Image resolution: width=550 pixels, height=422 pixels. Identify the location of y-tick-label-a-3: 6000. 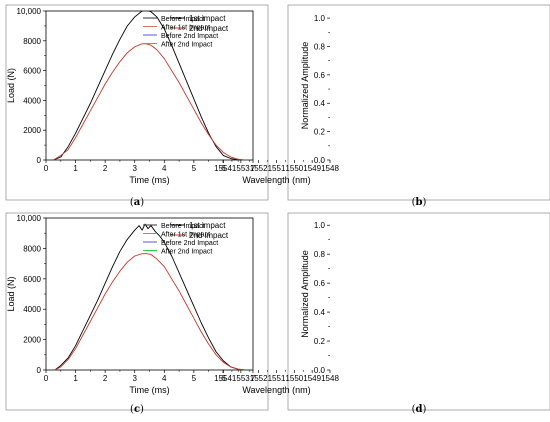
(32, 71).